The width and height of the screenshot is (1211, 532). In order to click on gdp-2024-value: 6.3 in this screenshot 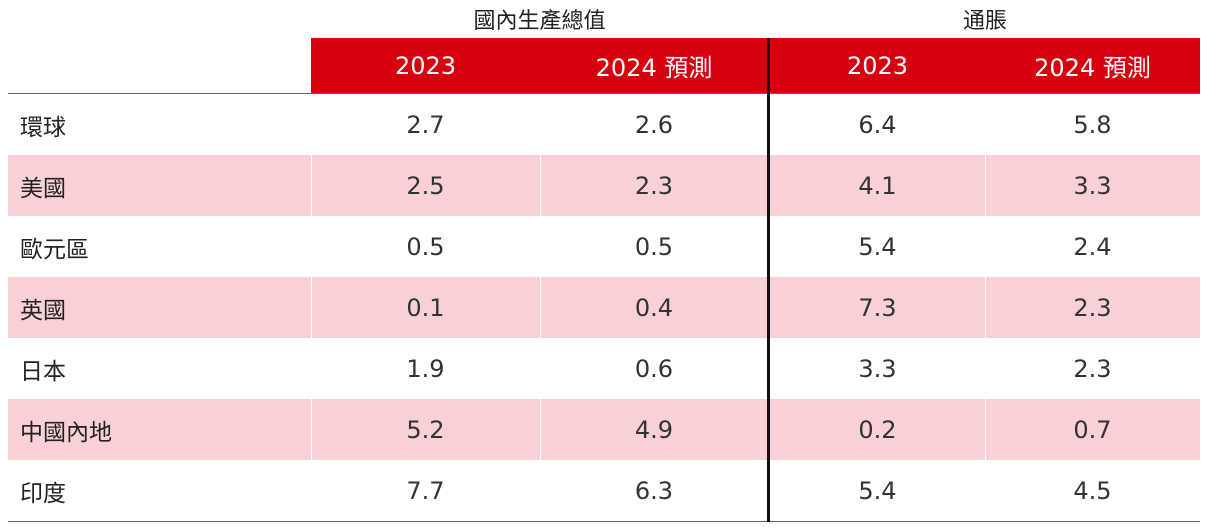, I will do `click(654, 490)`.